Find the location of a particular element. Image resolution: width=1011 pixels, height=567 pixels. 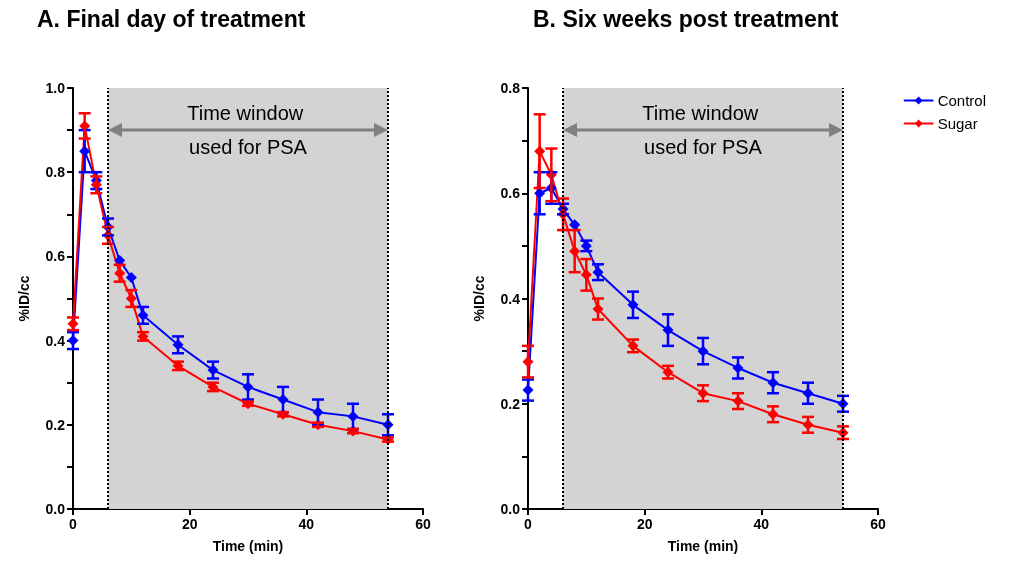

y-tick-label: 1.0 is located at coordinates (55, 88).